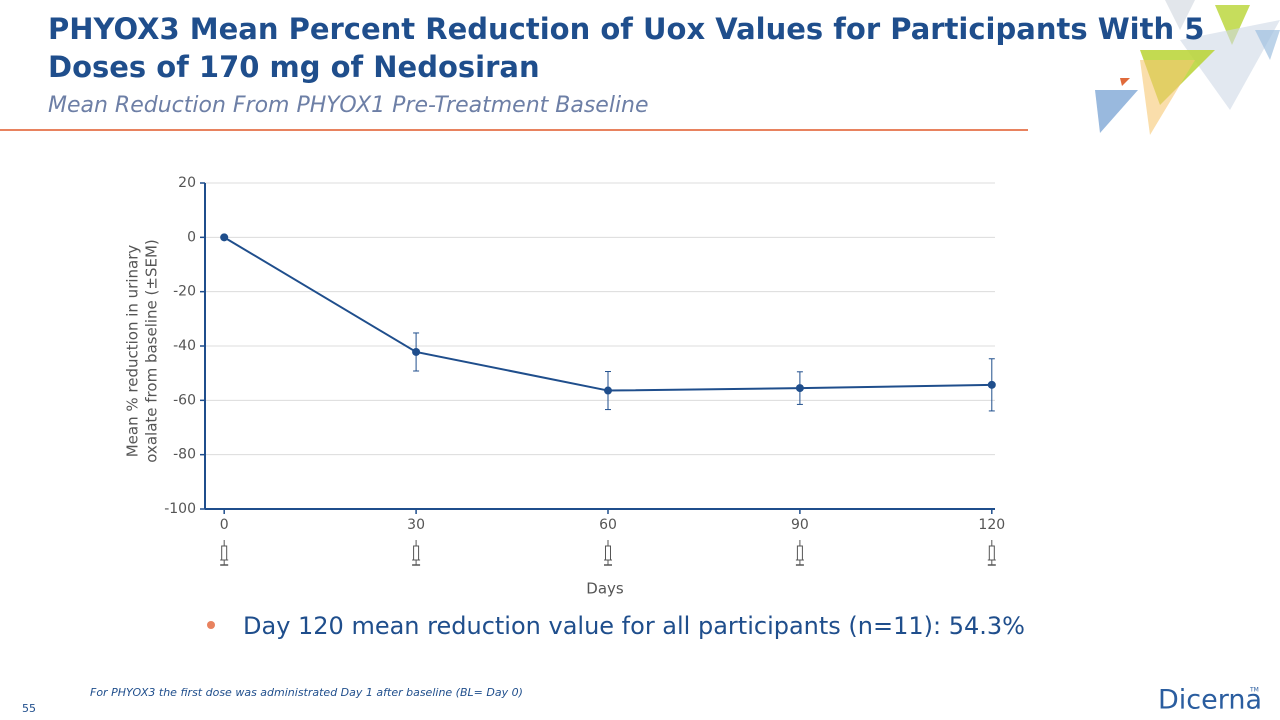  Describe the element at coordinates (133, 351) in the screenshot. I see `y-axis-label: Mean % reduction in urinary` at that location.